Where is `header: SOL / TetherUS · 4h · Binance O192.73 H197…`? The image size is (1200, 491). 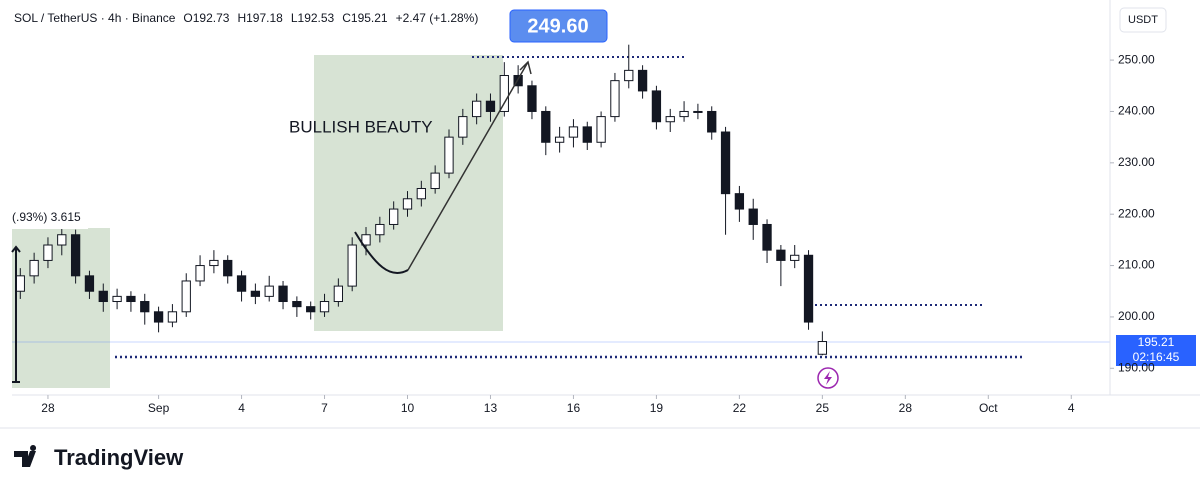 header: SOL / TetherUS · 4h · Binance O192.73 H197… is located at coordinates (246, 18).